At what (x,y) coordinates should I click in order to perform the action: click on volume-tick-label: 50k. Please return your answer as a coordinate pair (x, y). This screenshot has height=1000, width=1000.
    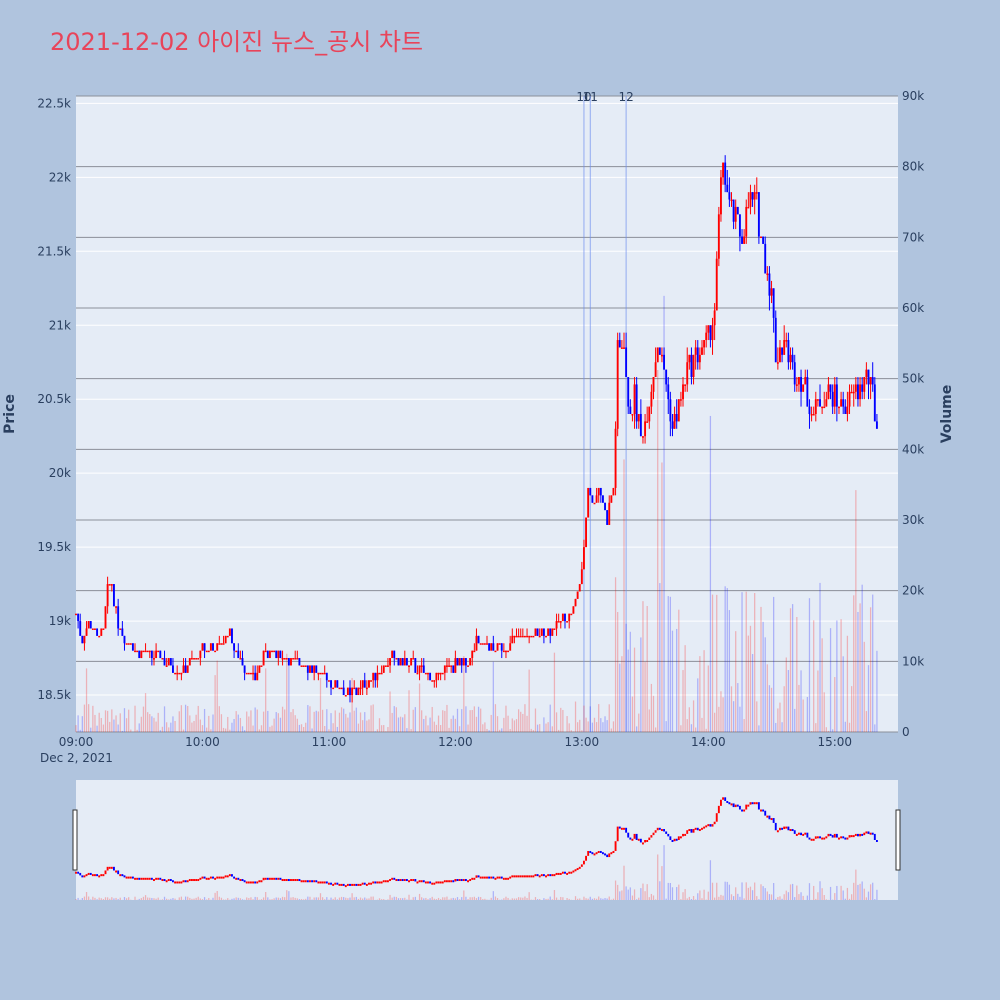
    Looking at the image, I should click on (913, 379).